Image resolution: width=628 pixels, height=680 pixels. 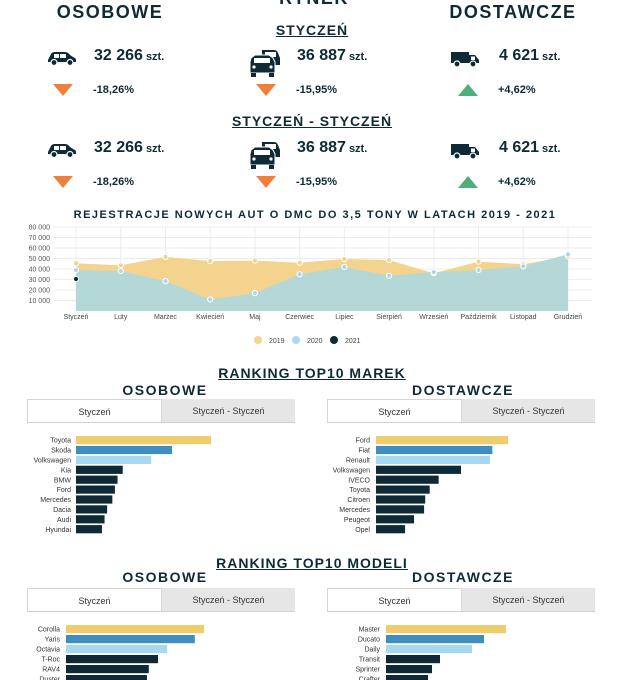 What do you see at coordinates (53, 640) in the screenshot?
I see `bar-label: Yaris` at bounding box center [53, 640].